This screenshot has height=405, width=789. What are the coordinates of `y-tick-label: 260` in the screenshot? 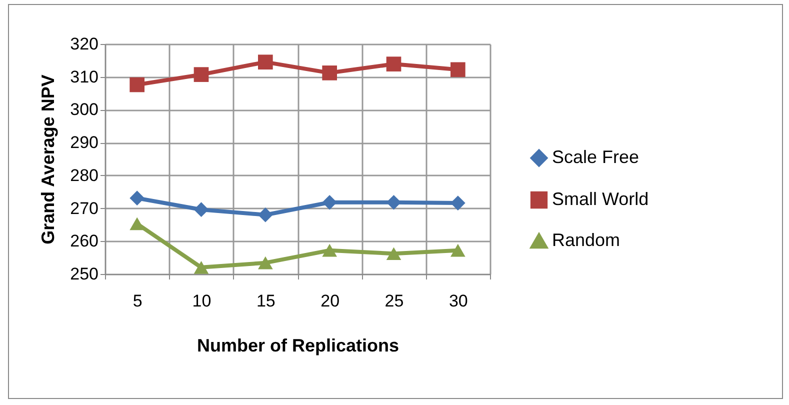 It's located at (84, 241).